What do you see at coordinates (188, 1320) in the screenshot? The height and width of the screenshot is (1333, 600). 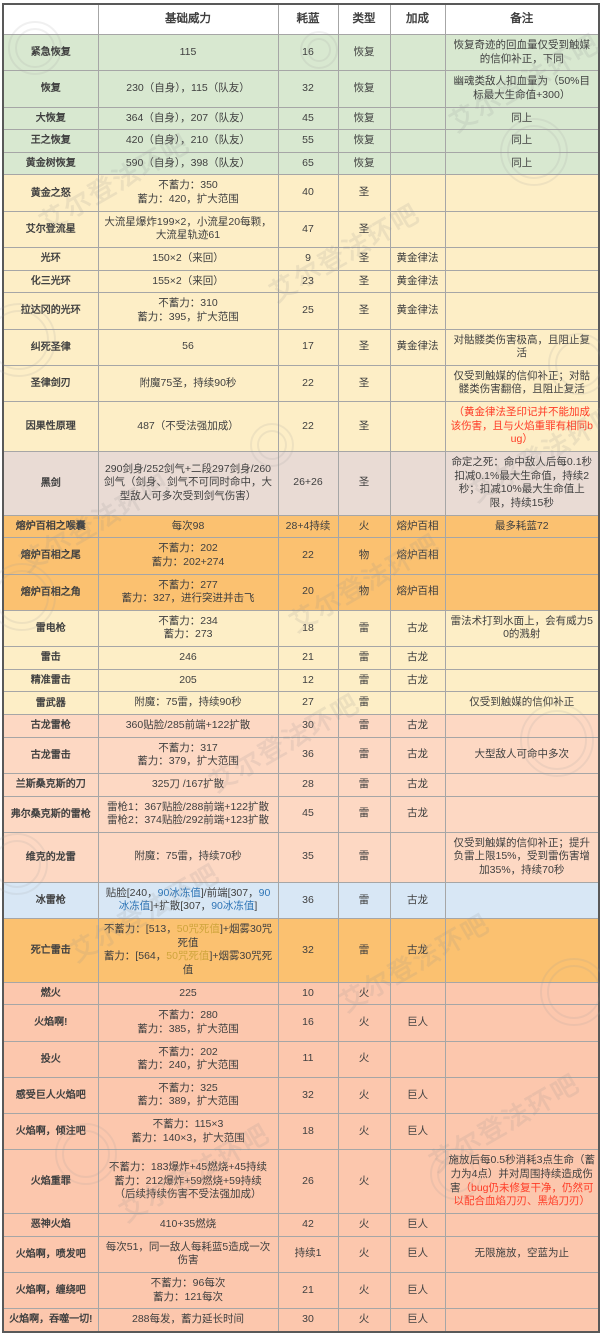 I see `base-power-cell: 288每发，蓄力延长时间` at bounding box center [188, 1320].